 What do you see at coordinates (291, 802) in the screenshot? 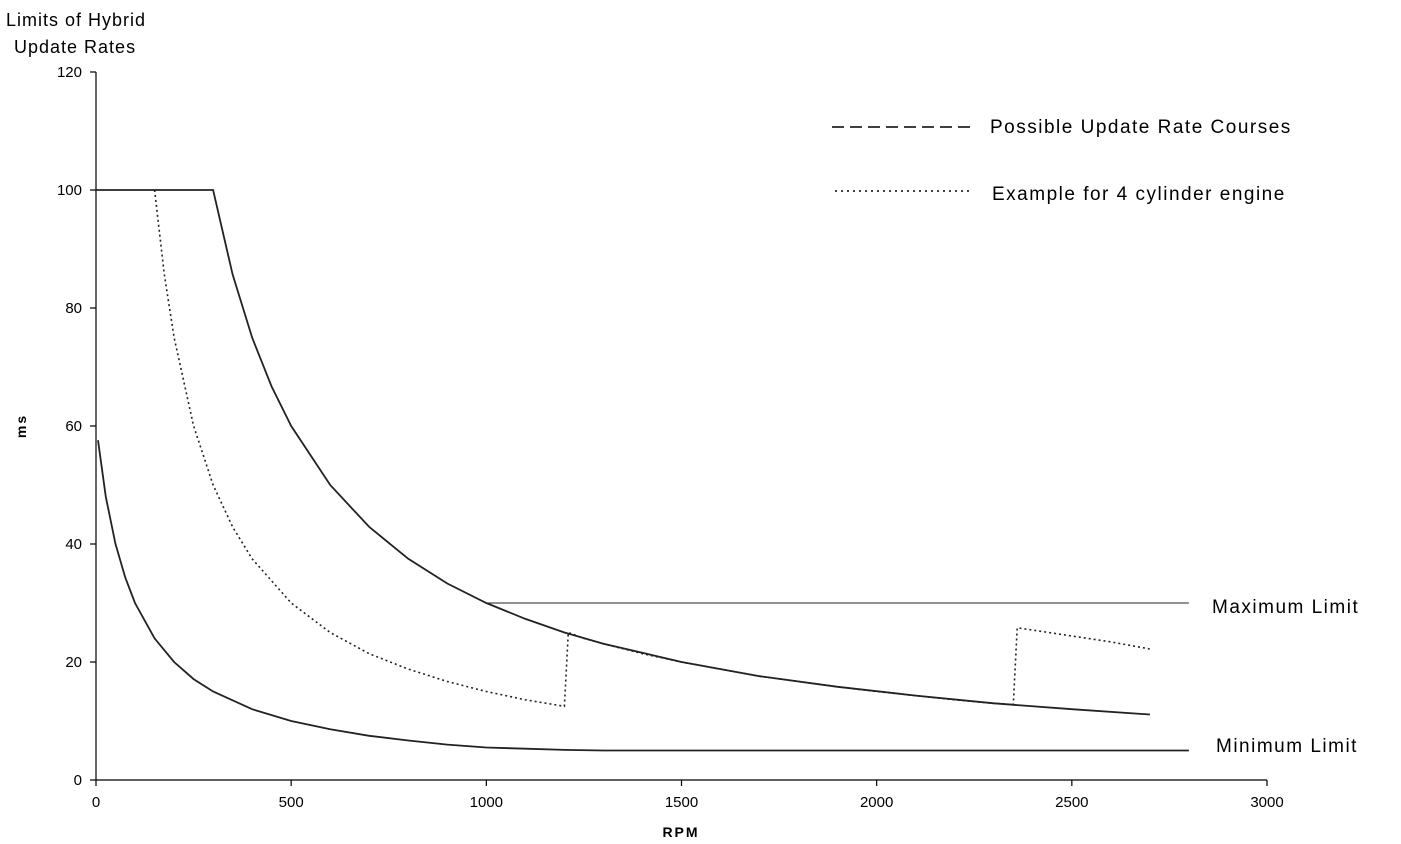
I see `x-tick-label: 500` at bounding box center [291, 802].